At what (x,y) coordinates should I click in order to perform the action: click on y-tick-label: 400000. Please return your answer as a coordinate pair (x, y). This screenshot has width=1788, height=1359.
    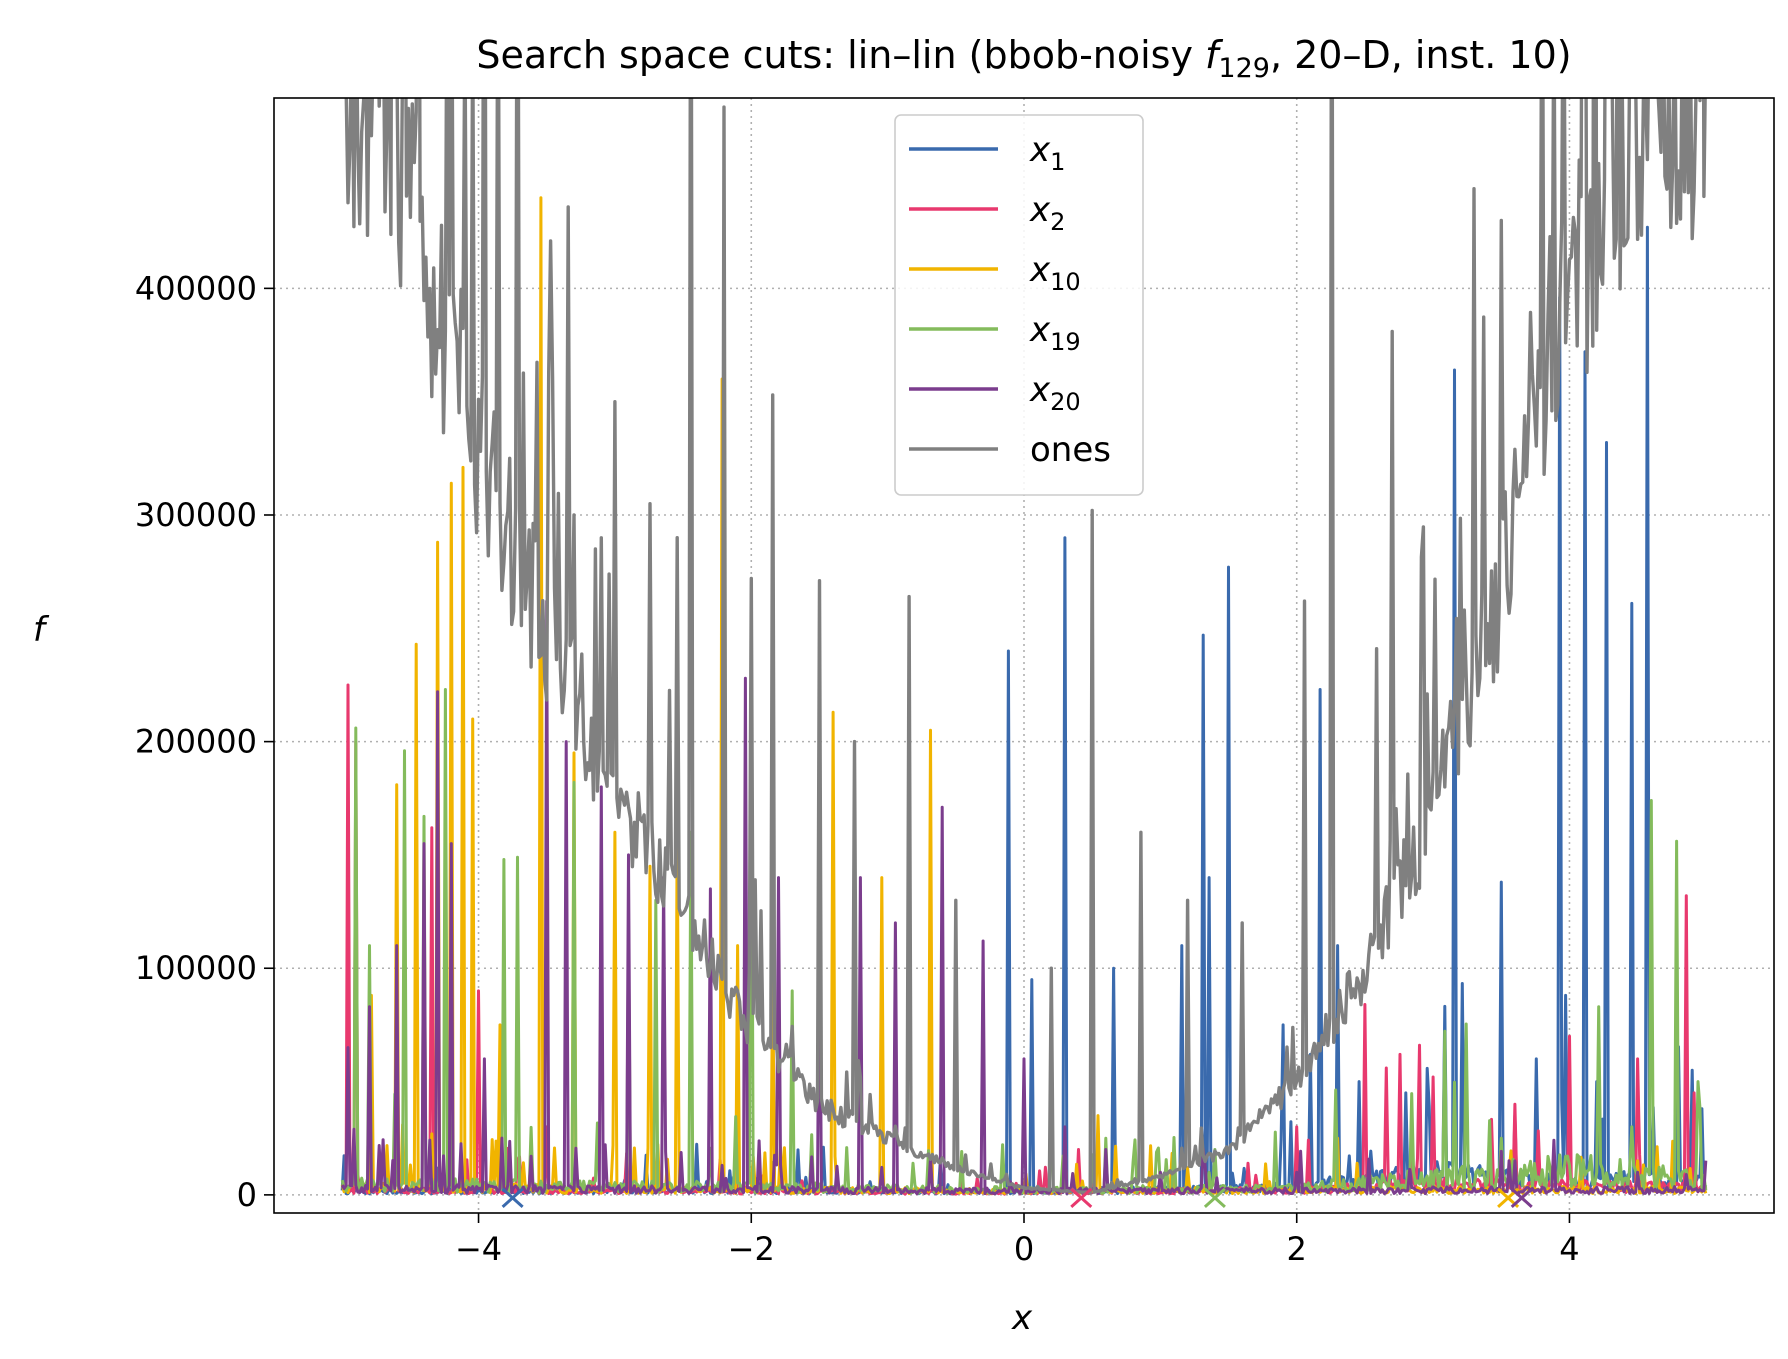
    Looking at the image, I should click on (196, 288).